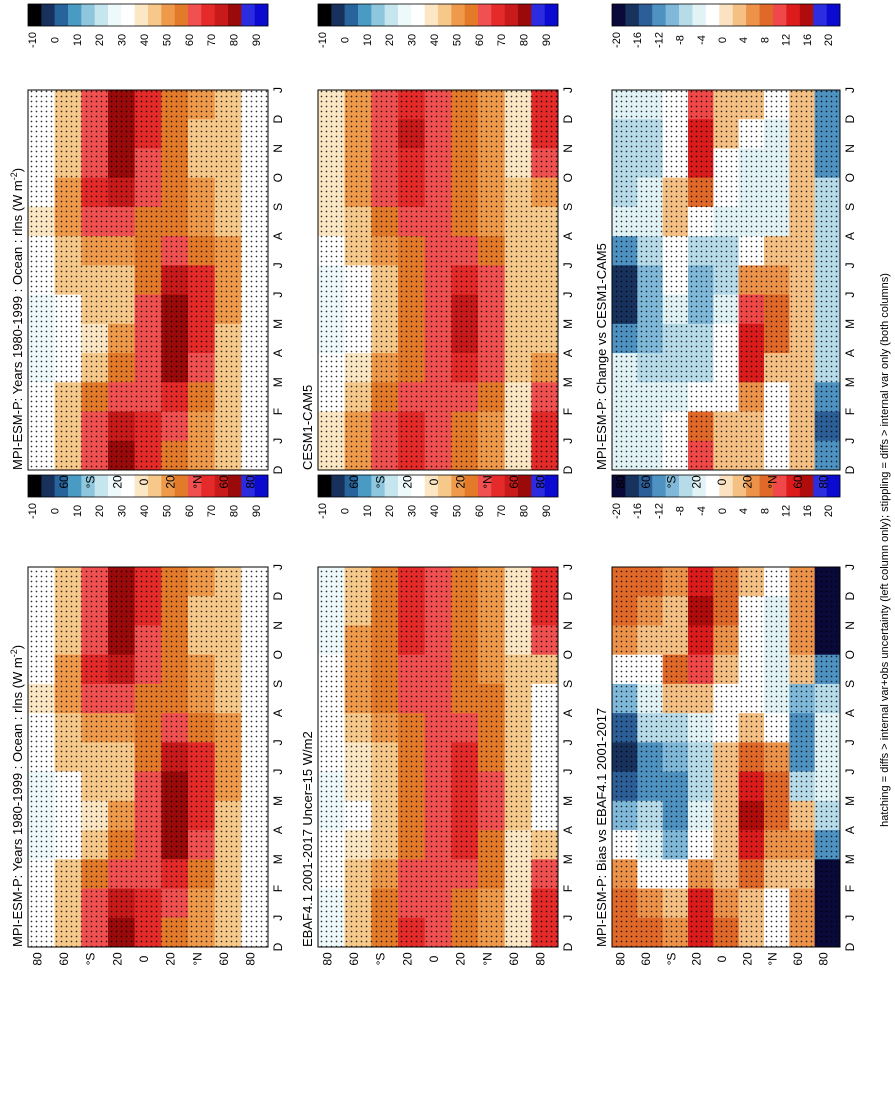  I want to click on lat-tick-label: 0, so click(722, 481).